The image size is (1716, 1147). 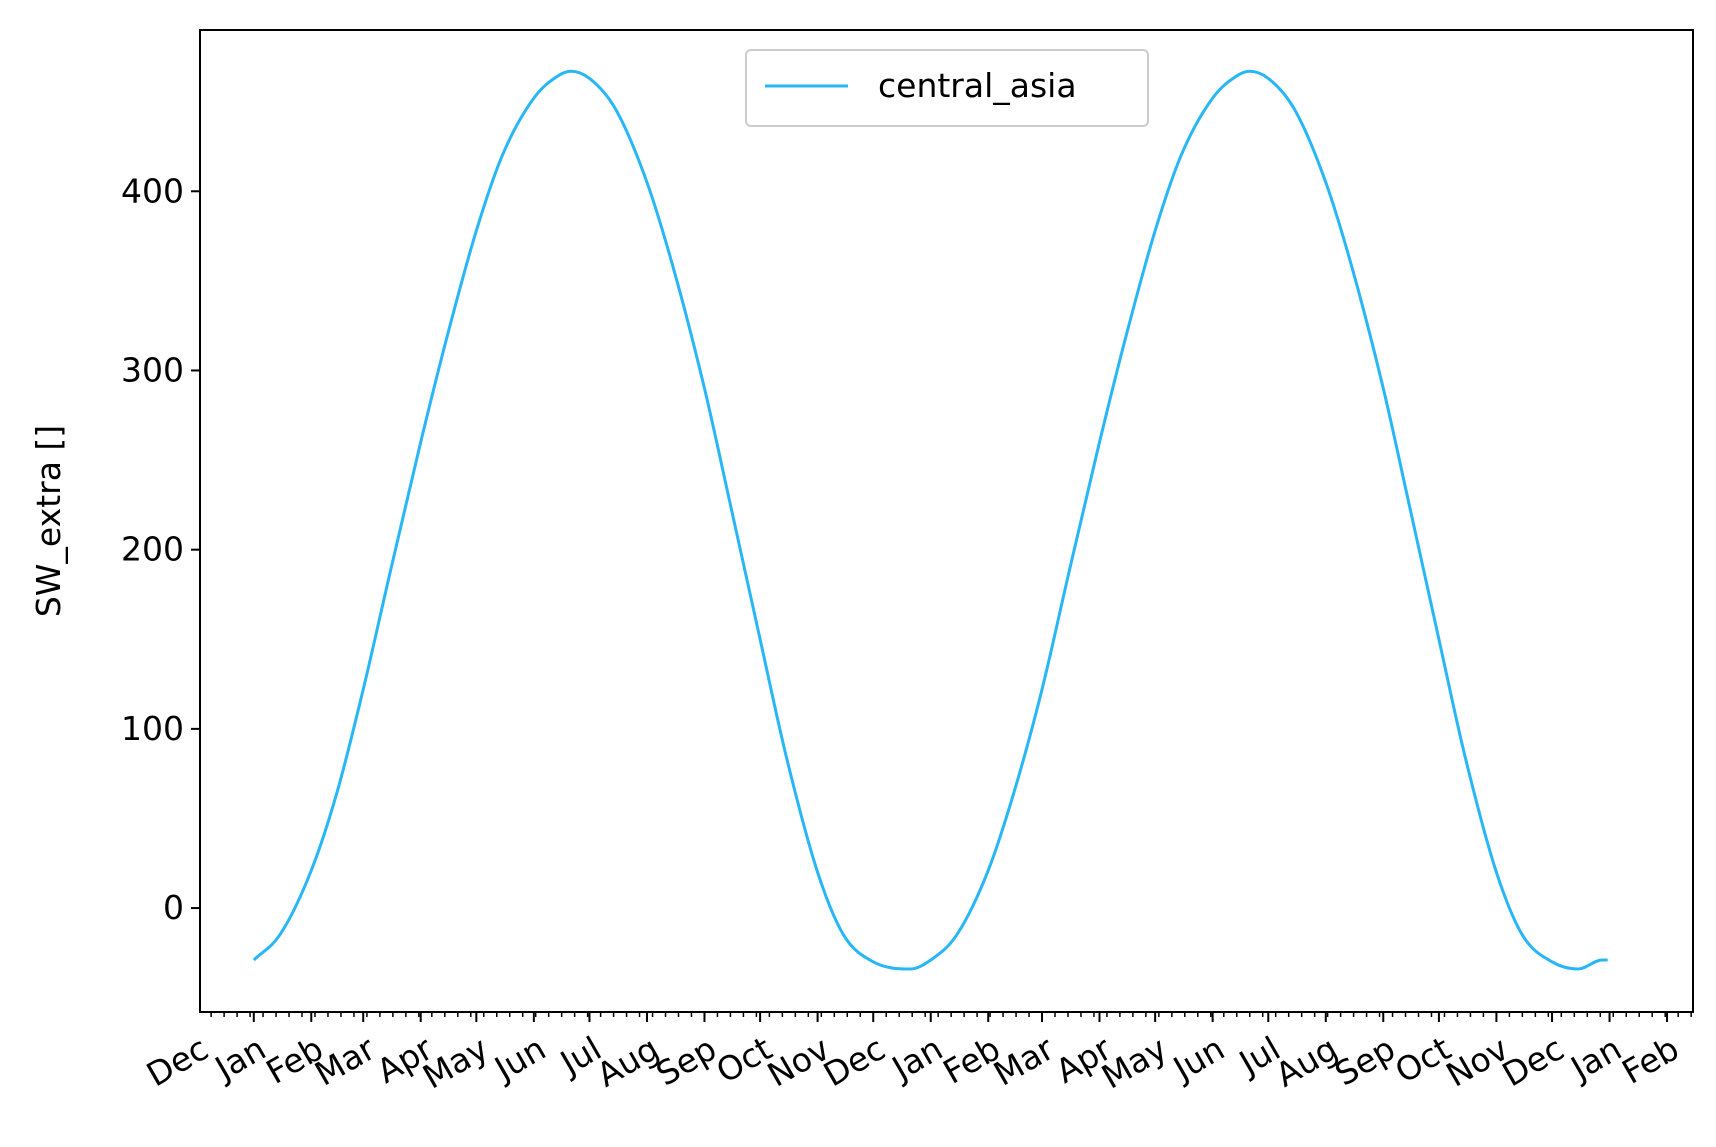 I want to click on y-tick-label: 400, so click(x=152, y=190).